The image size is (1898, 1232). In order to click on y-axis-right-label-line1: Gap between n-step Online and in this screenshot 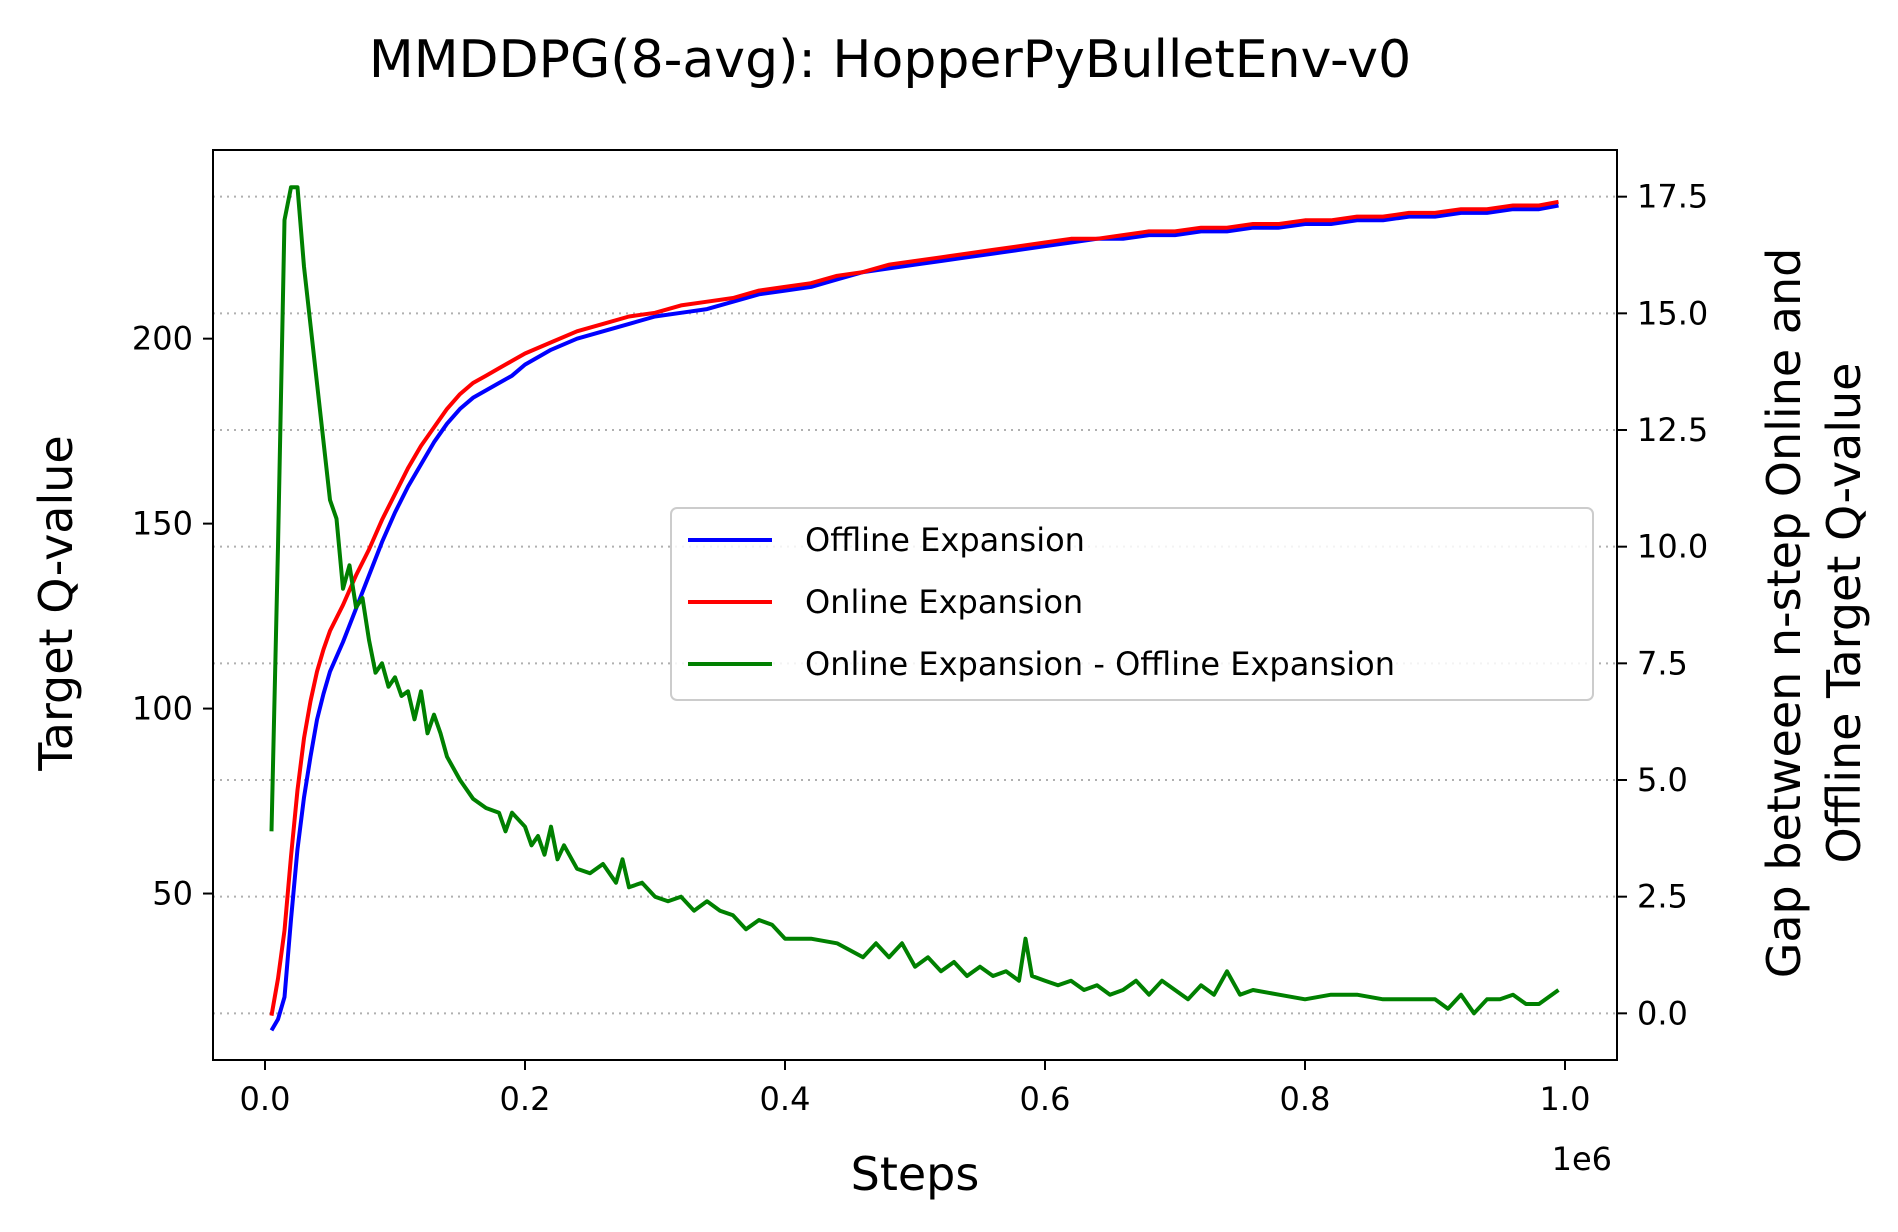, I will do `click(1784, 613)`.